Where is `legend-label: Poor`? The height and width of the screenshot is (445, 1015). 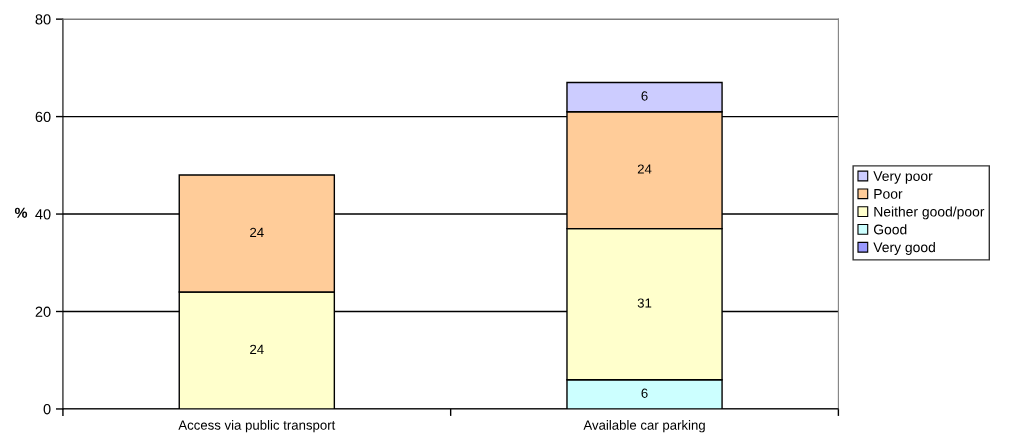
legend-label: Poor is located at coordinates (888, 194).